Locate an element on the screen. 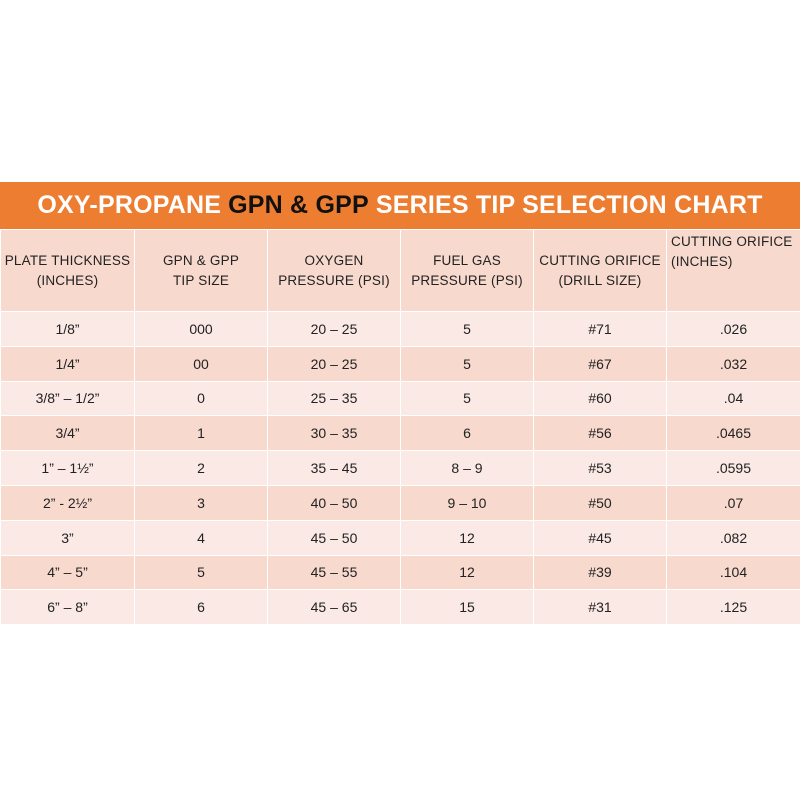  cell-tip-size: 1 is located at coordinates (201, 433).